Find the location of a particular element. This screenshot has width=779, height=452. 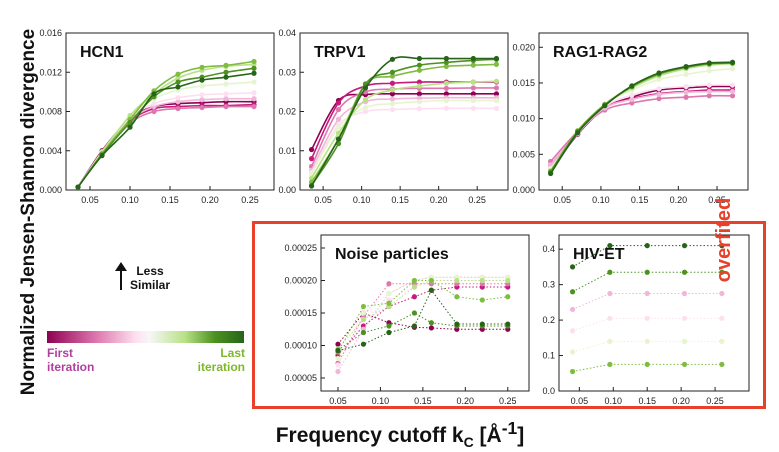

y-tick-label: 0.02 is located at coordinates (287, 112).